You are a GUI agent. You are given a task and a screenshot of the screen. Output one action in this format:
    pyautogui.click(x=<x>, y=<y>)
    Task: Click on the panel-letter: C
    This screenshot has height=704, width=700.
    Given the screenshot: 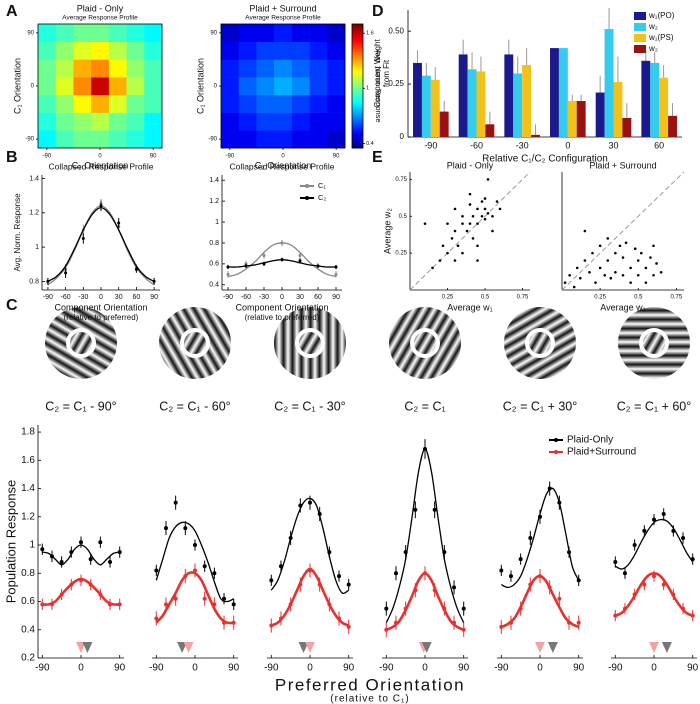 What is the action you would take?
    pyautogui.click(x=12, y=305)
    